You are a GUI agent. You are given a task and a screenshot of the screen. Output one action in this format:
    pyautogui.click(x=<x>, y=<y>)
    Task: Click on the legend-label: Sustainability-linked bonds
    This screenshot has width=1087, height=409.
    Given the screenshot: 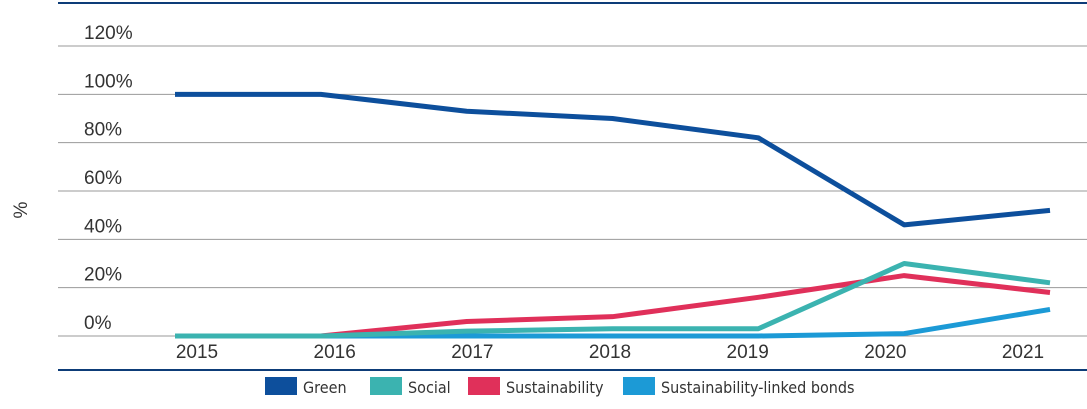 What is the action you would take?
    pyautogui.click(x=758, y=387)
    